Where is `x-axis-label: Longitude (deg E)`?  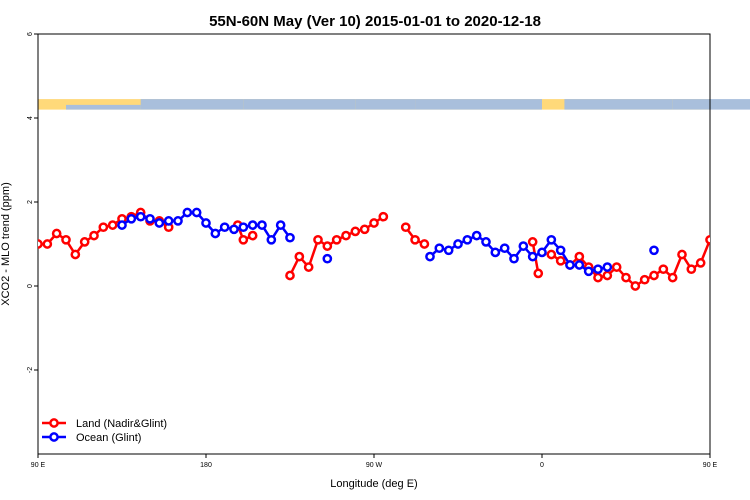 x-axis-label: Longitude (deg E) is located at coordinates (373, 484).